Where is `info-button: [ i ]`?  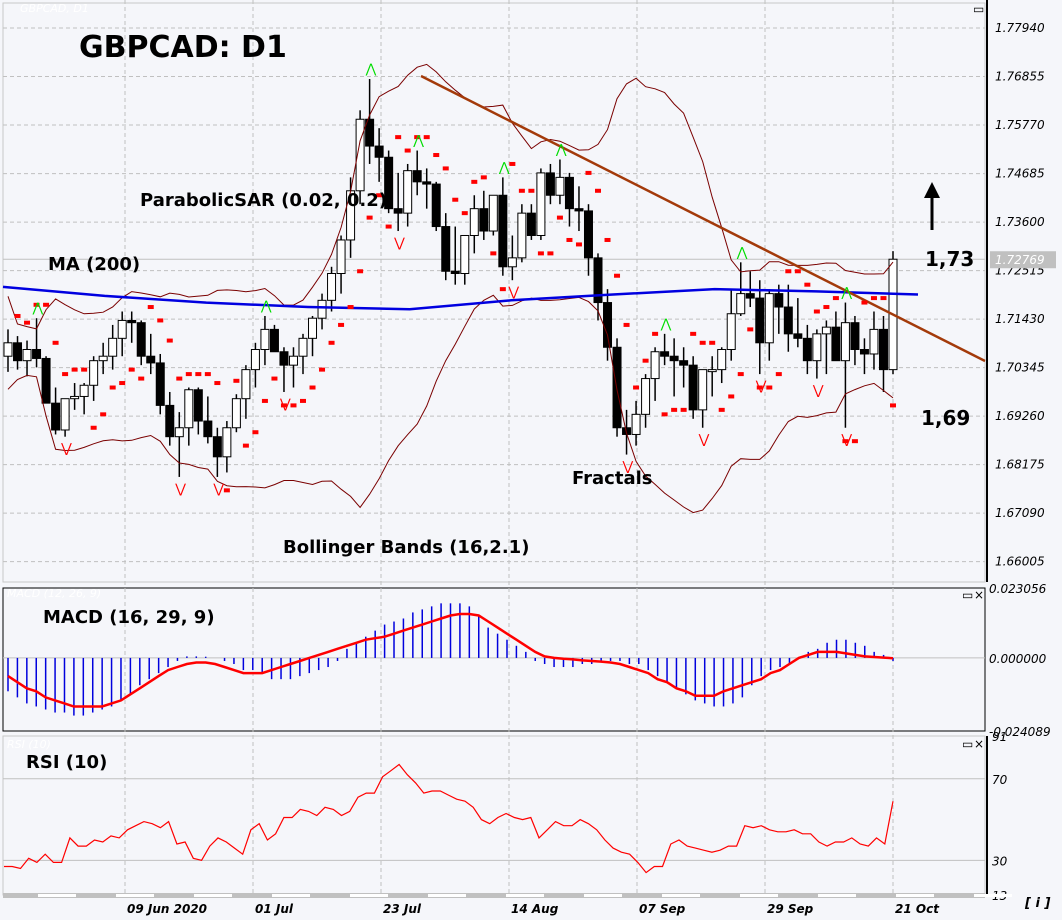 info-button: [ i ] is located at coordinates (1038, 903).